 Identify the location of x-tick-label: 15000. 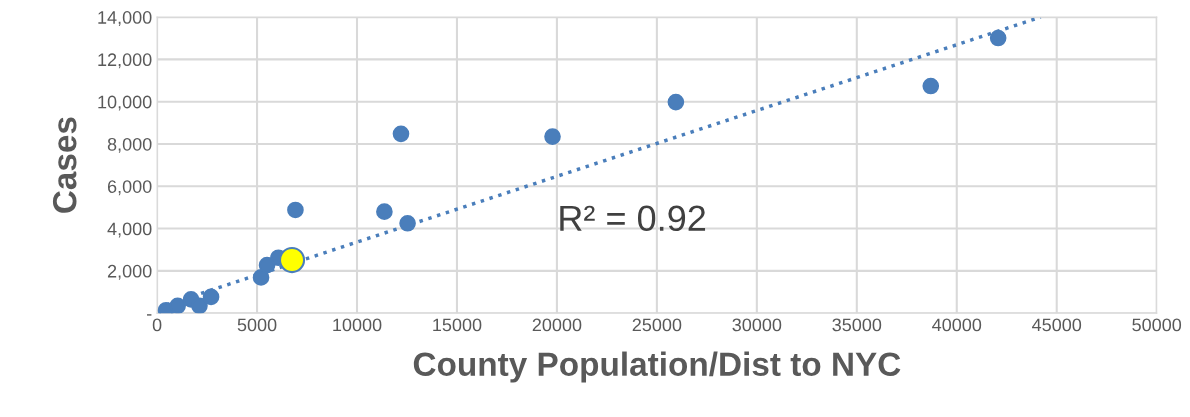
(457, 325).